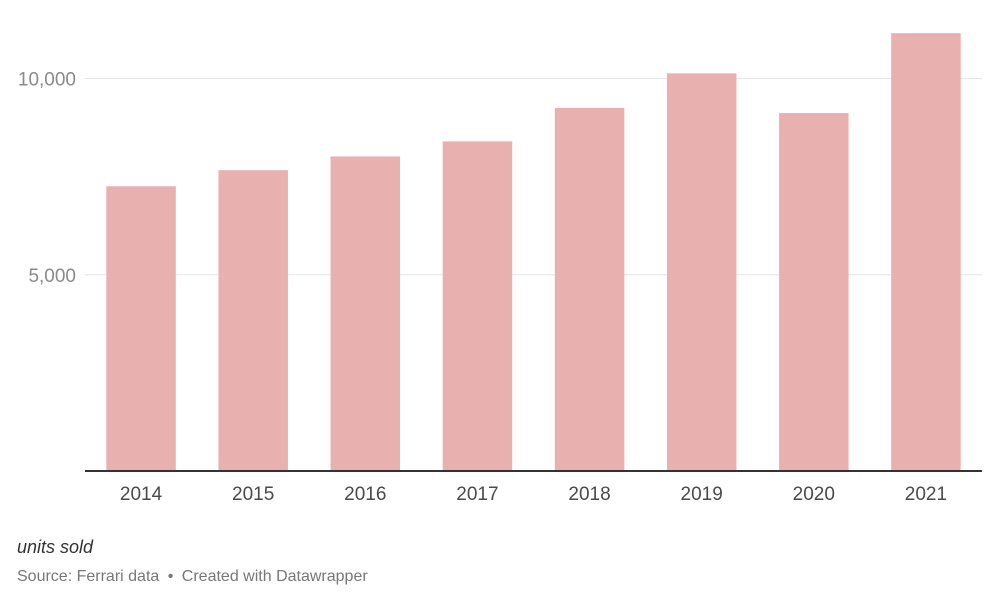 The width and height of the screenshot is (1000, 600). I want to click on bar-2019, so click(701, 272).